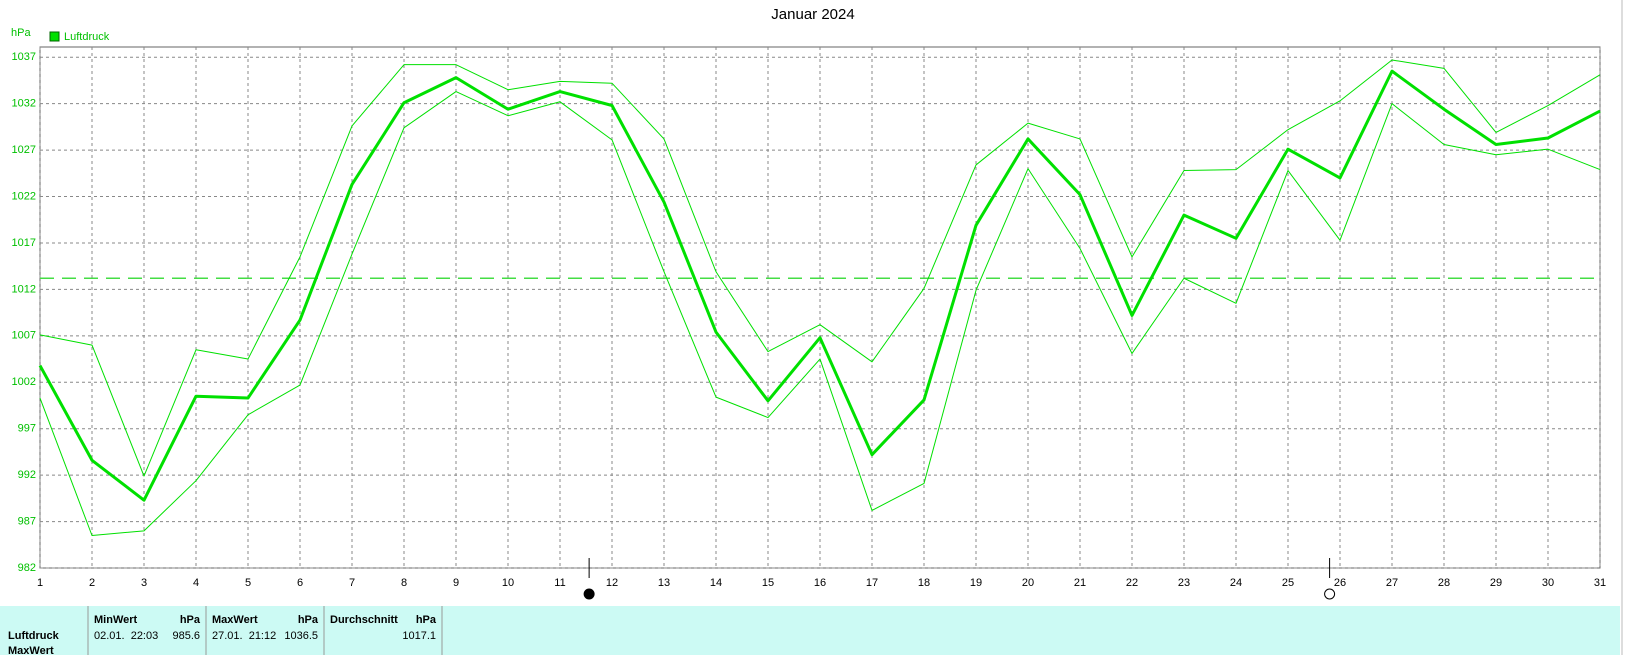  I want to click on x-tick-label: 24, so click(1236, 583).